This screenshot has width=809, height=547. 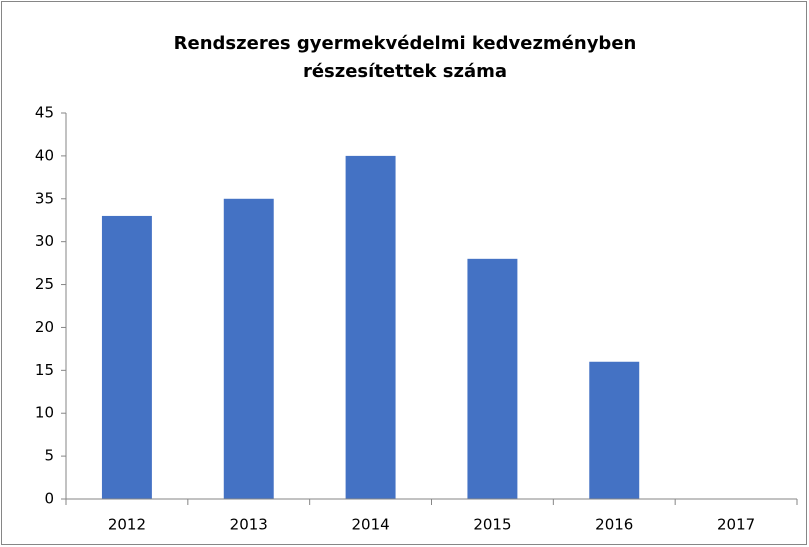 What do you see at coordinates (44, 413) in the screenshot?
I see `y-tick-label: 10` at bounding box center [44, 413].